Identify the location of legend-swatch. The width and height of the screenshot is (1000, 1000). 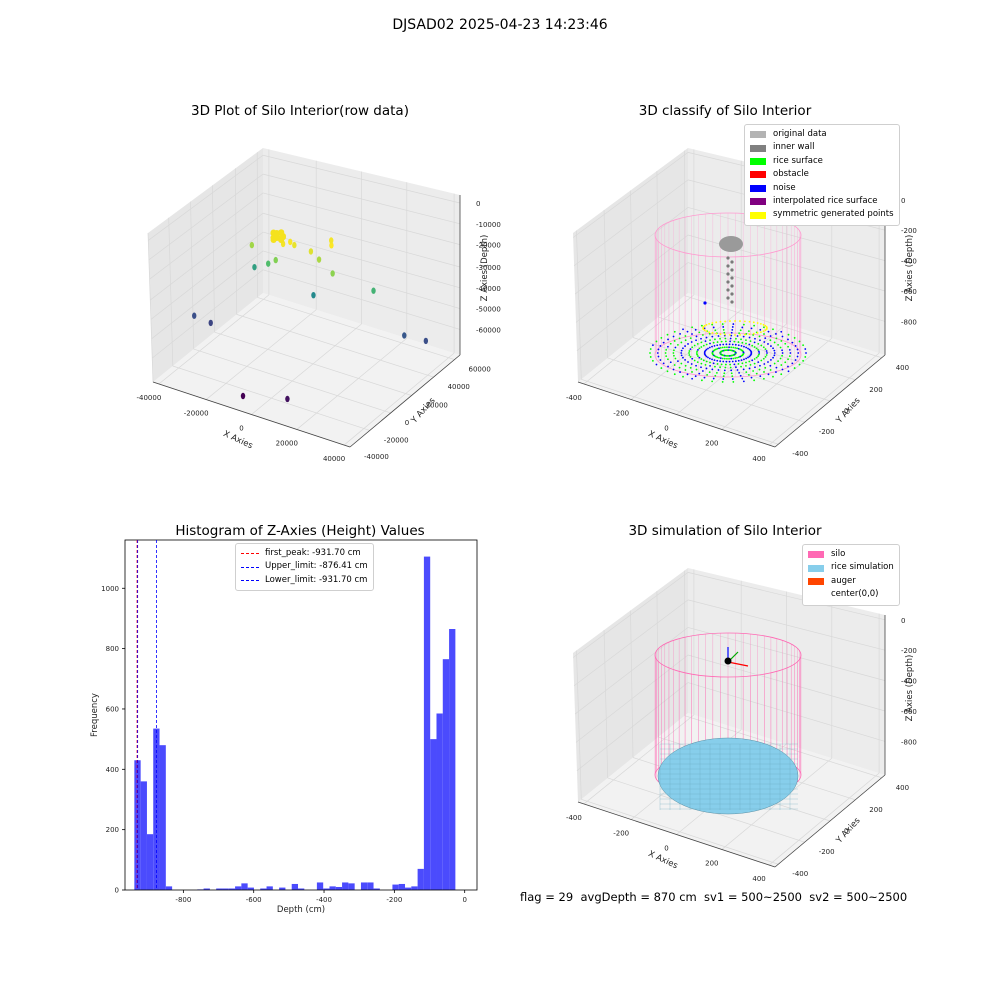
(816, 595).